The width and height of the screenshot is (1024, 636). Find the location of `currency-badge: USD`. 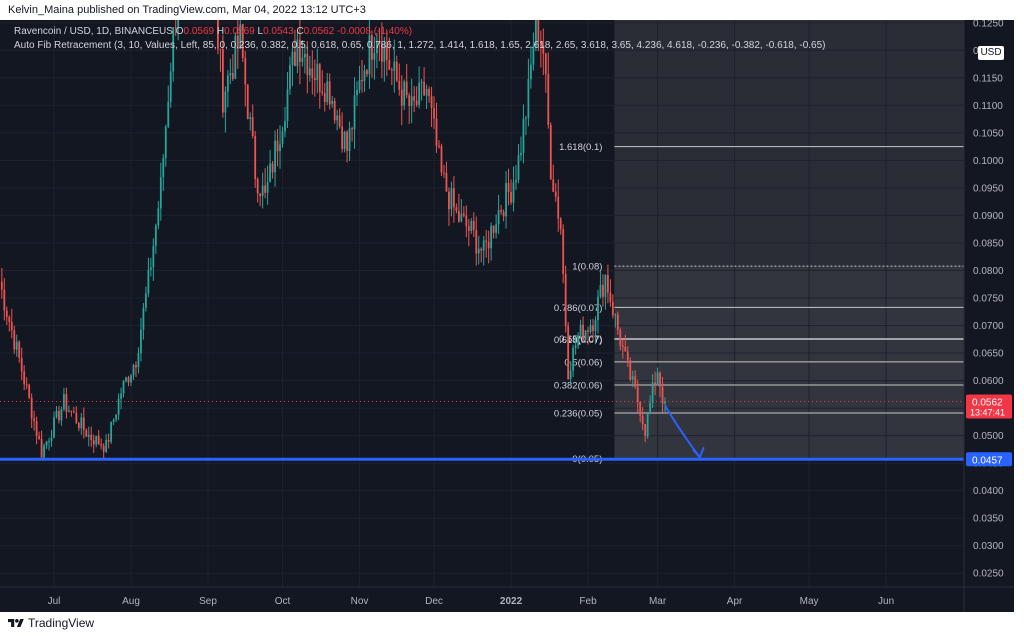

currency-badge: USD is located at coordinates (991, 53).